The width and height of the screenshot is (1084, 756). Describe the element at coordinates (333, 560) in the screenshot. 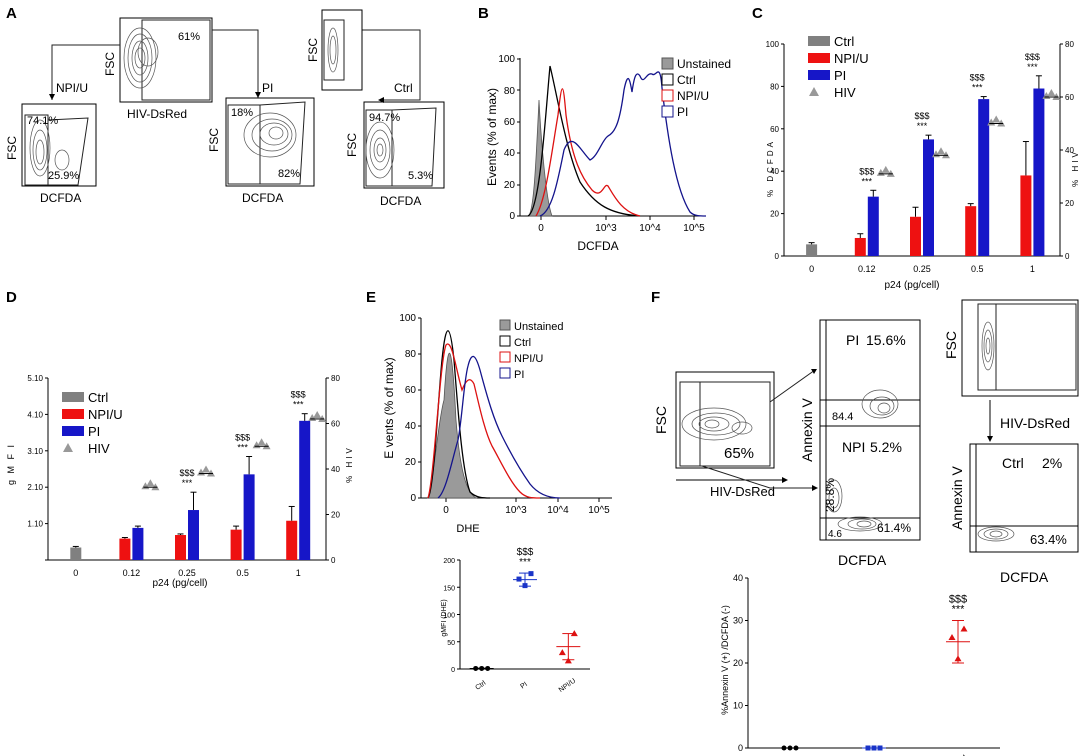

I see `y2-tick-label: 0` at that location.